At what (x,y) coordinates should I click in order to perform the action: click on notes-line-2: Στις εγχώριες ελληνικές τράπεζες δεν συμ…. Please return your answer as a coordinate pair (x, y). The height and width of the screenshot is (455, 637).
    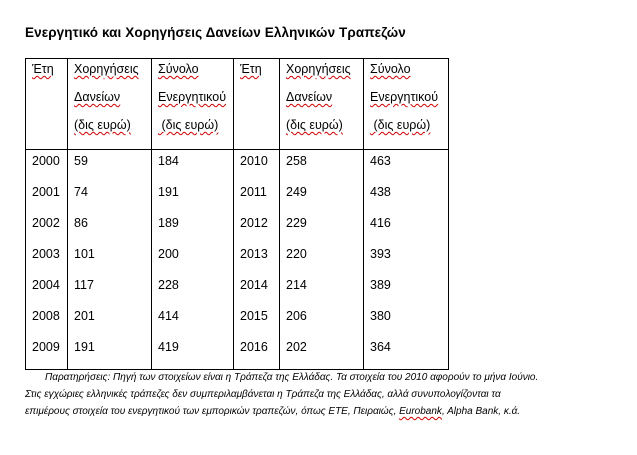
    Looking at the image, I should click on (263, 394).